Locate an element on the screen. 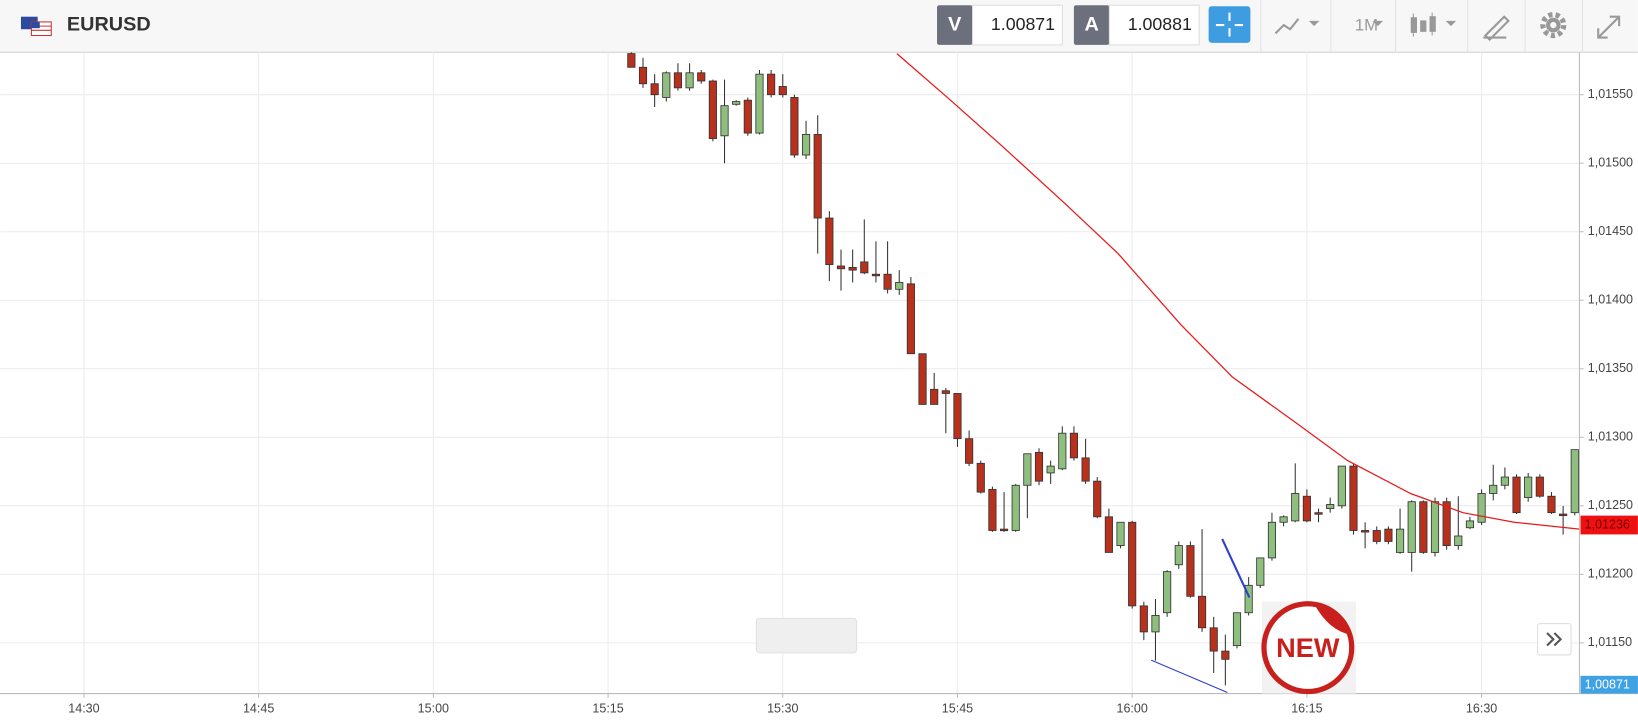 This screenshot has width=1638, height=727. x-tick-label: 15:15 is located at coordinates (607, 709).